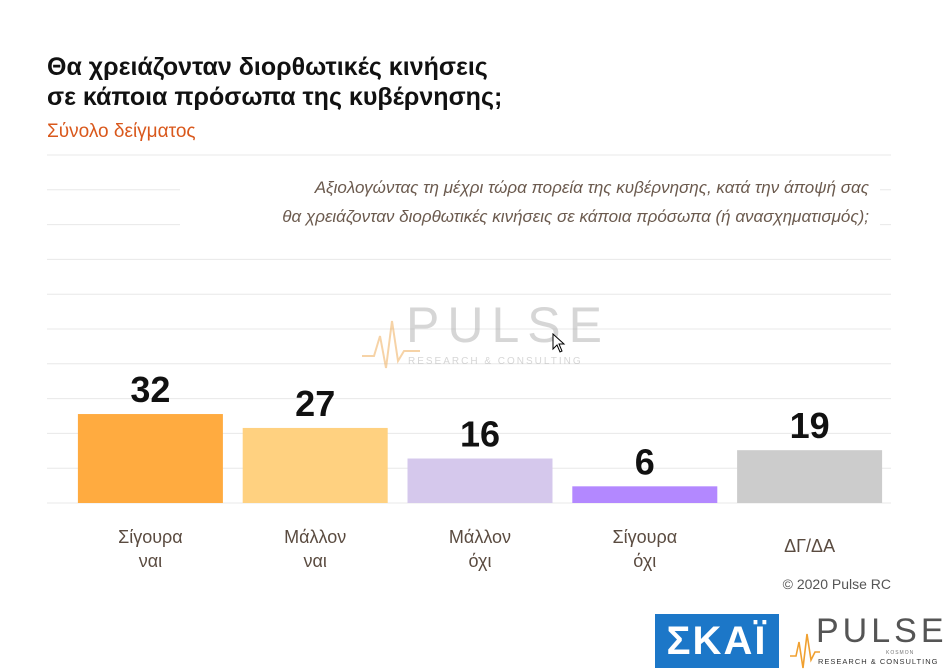  Describe the element at coordinates (150, 389) in the screenshot. I see `bar-value-label: 32` at that location.